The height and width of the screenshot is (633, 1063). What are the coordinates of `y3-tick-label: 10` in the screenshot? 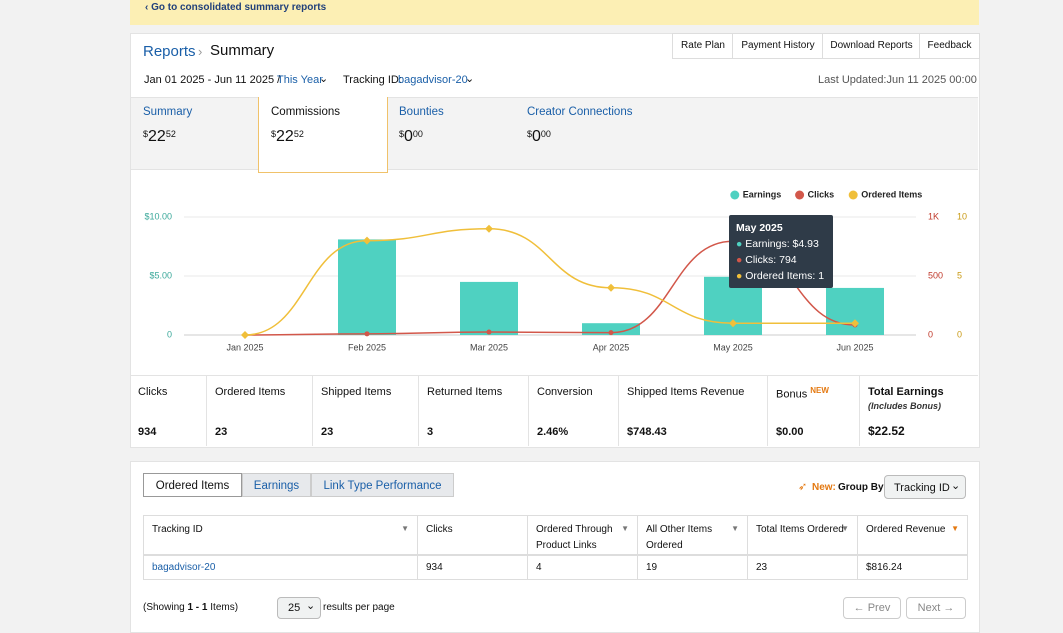 It's located at (962, 216).